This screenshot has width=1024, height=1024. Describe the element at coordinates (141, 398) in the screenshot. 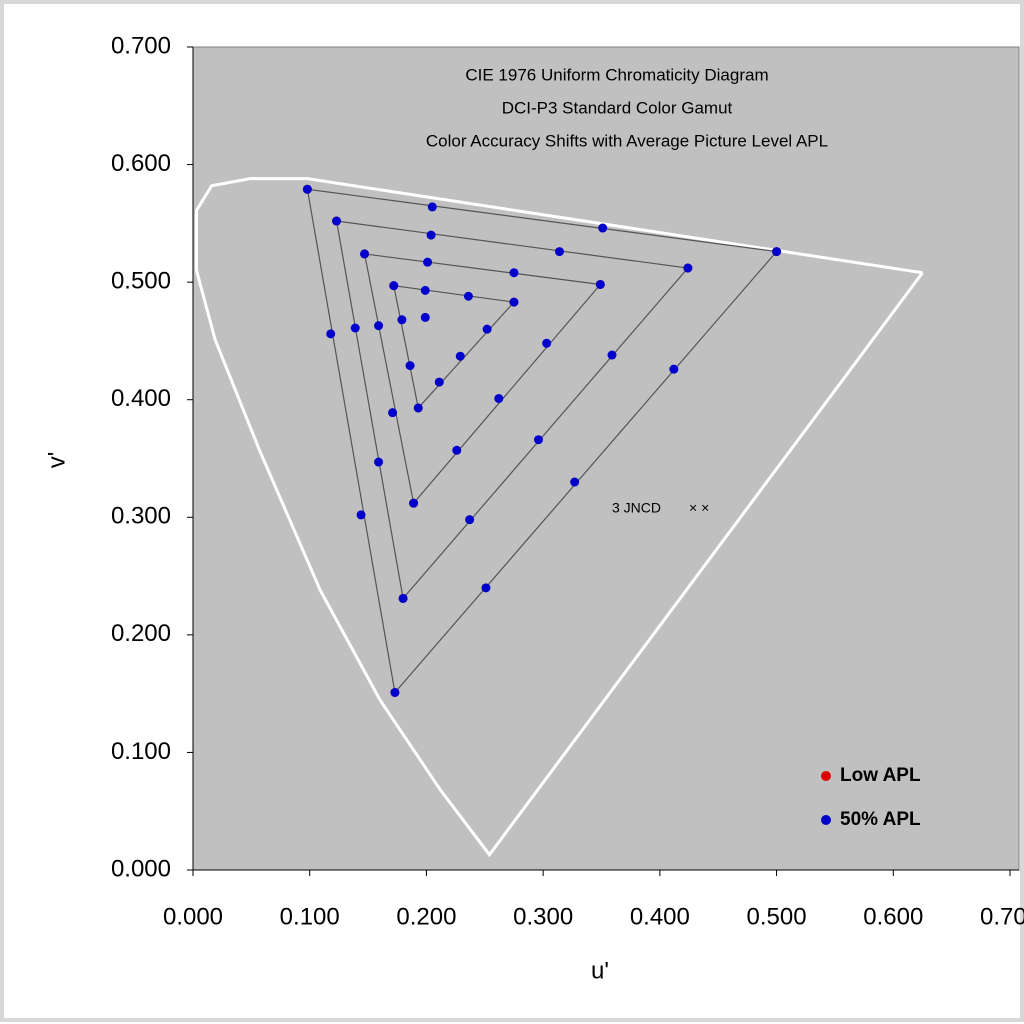

I see `y-tick-label: 0.400` at that location.